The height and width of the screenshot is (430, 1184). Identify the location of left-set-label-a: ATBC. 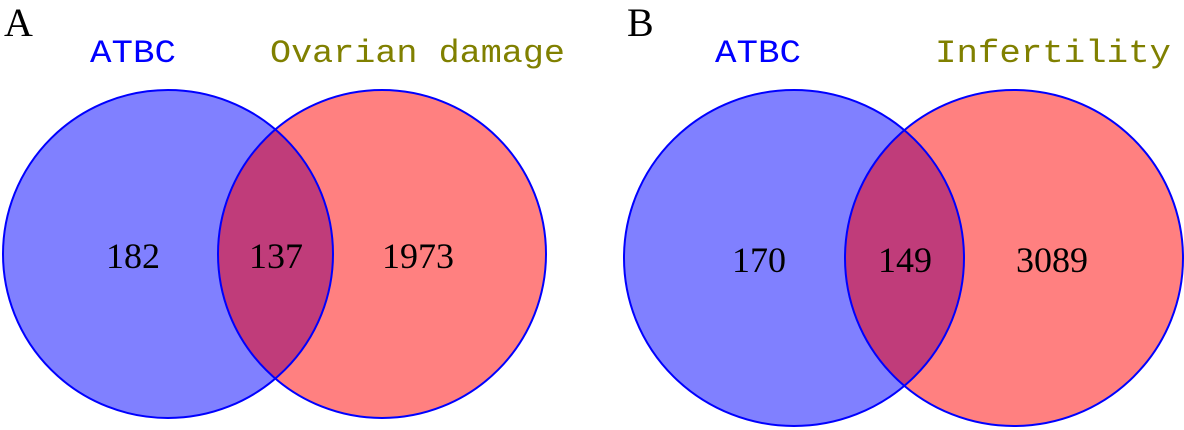
(133, 53).